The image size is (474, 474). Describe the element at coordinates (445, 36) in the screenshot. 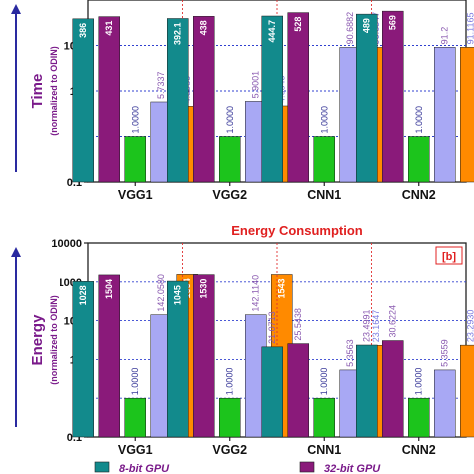

I see `data-label: 91.2` at that location.